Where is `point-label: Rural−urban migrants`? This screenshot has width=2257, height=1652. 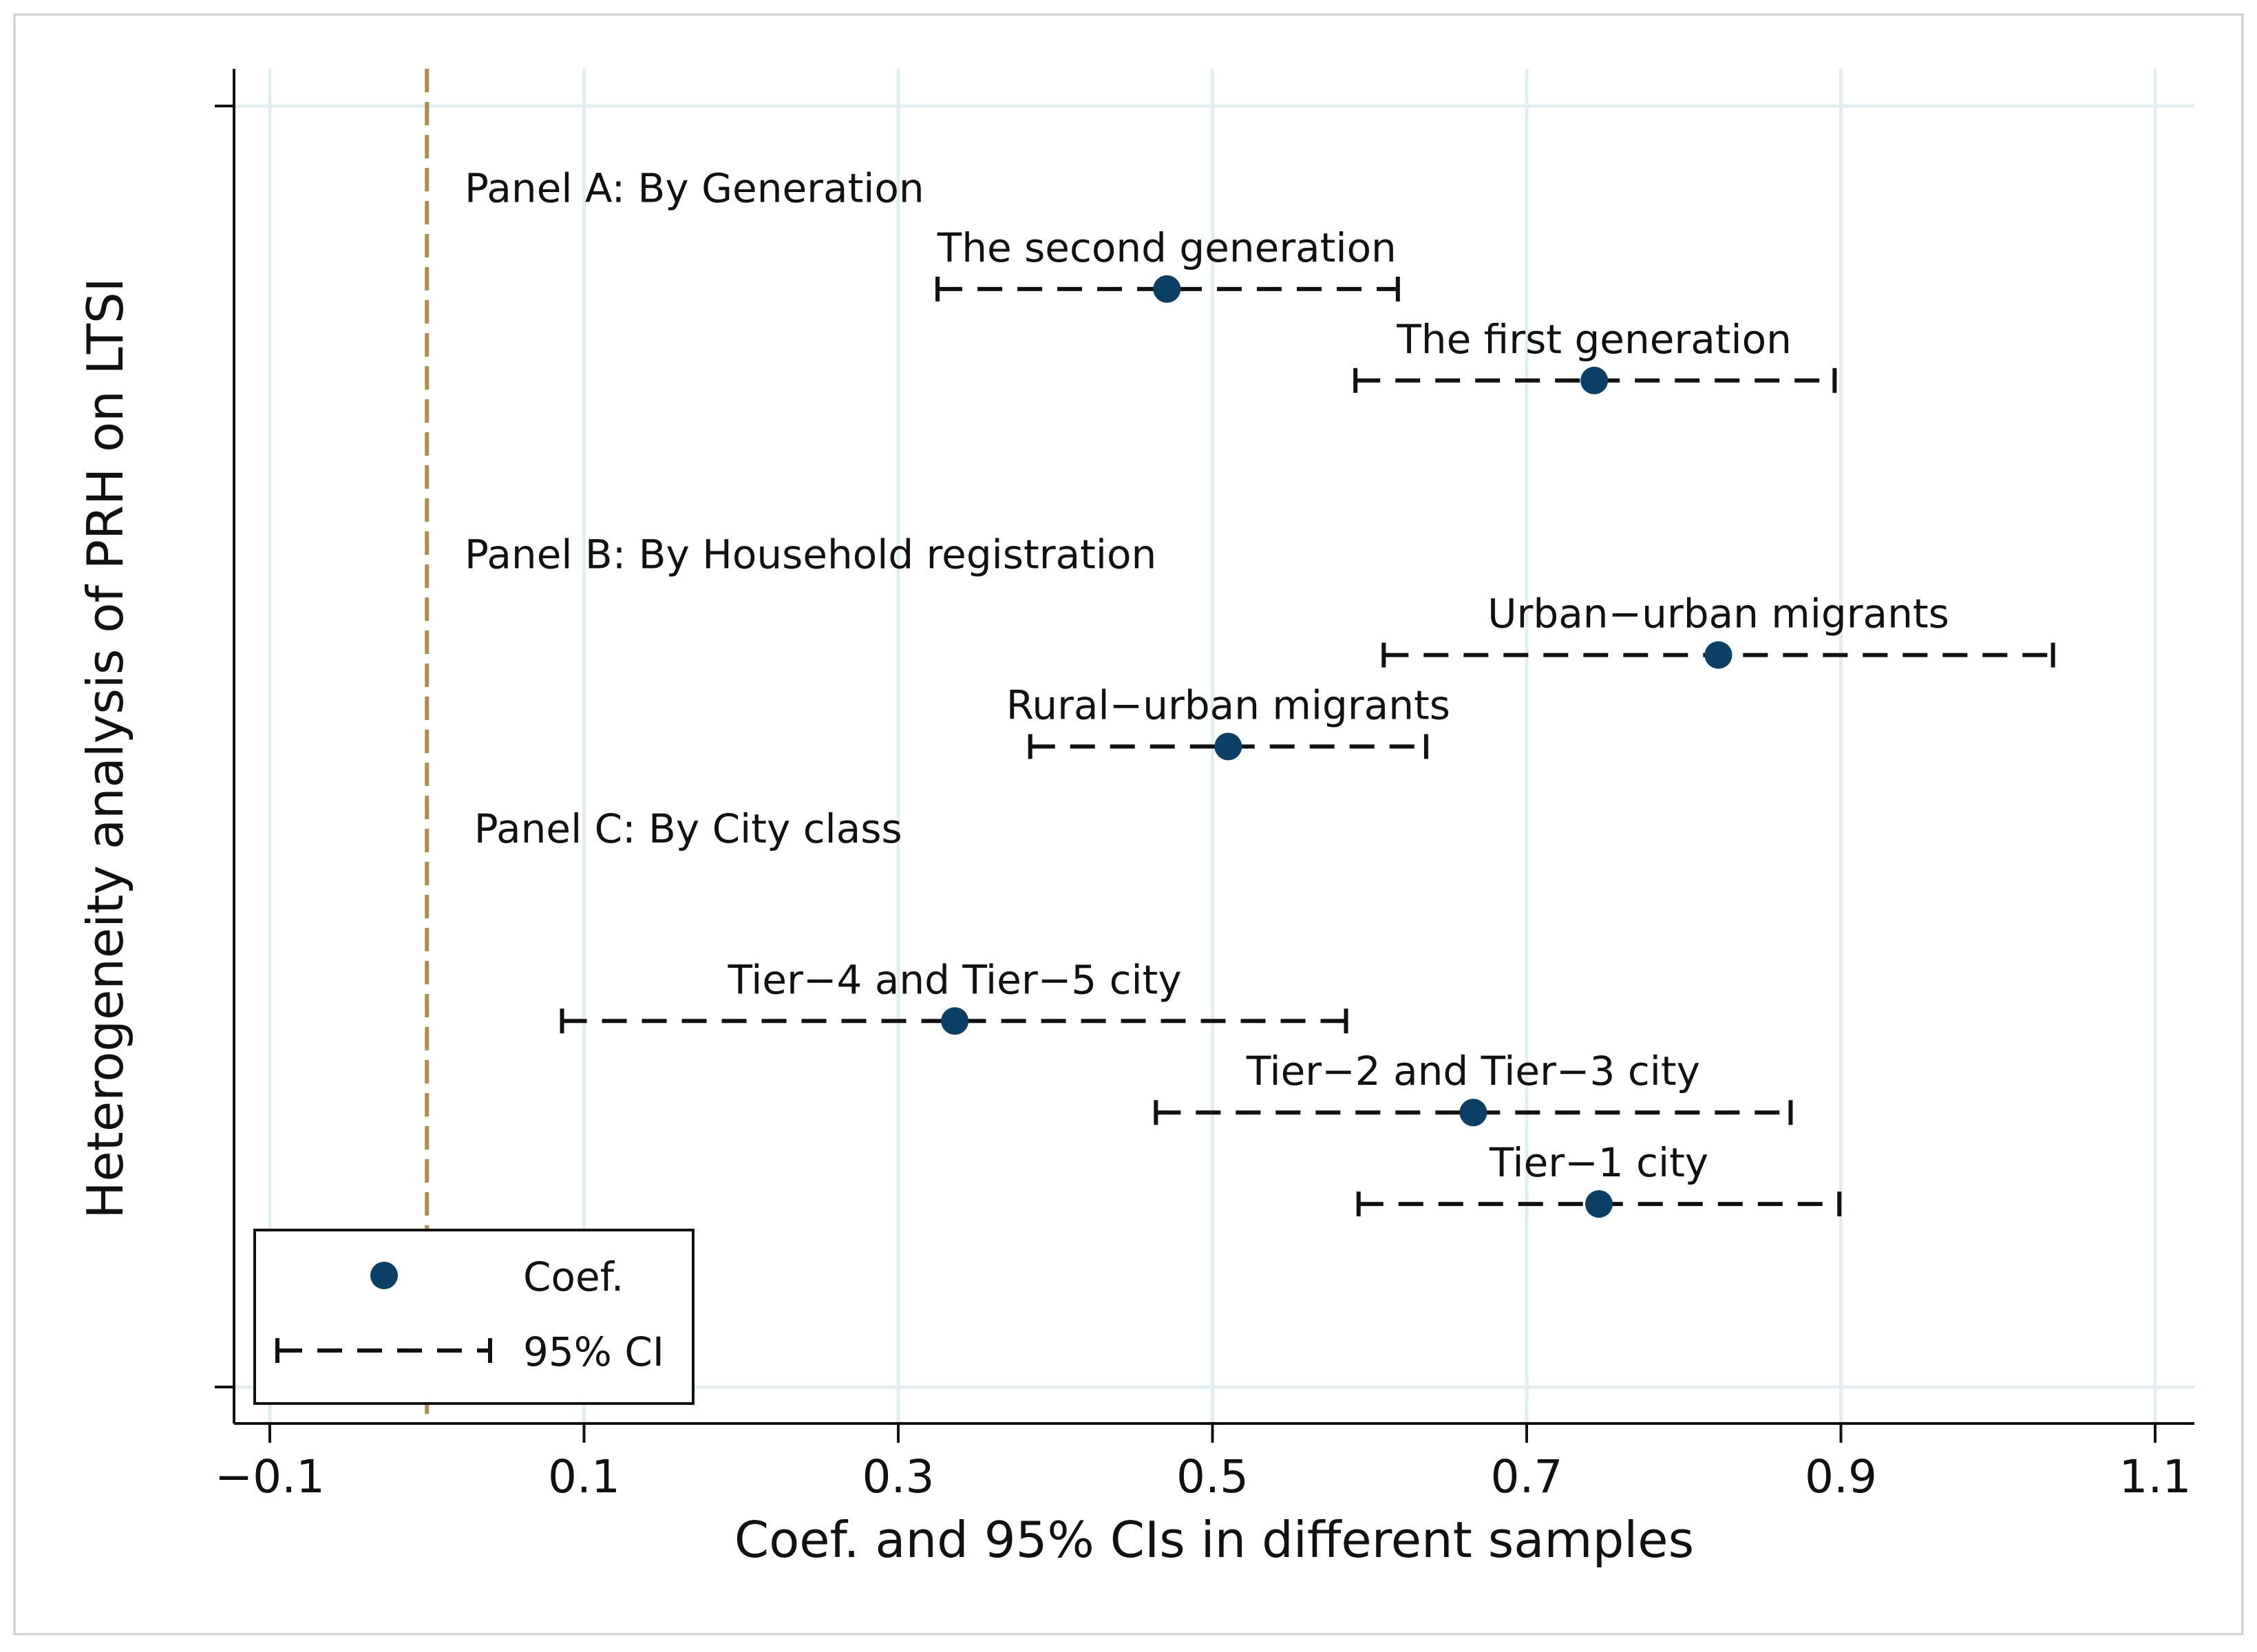
point-label: Rural−urban migrants is located at coordinates (1228, 706).